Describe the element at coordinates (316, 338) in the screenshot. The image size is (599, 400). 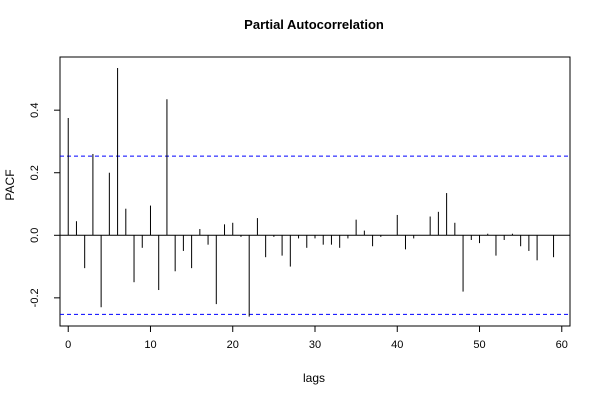
I see `x-axis: 0 10 20 30 40 50 60` at that location.